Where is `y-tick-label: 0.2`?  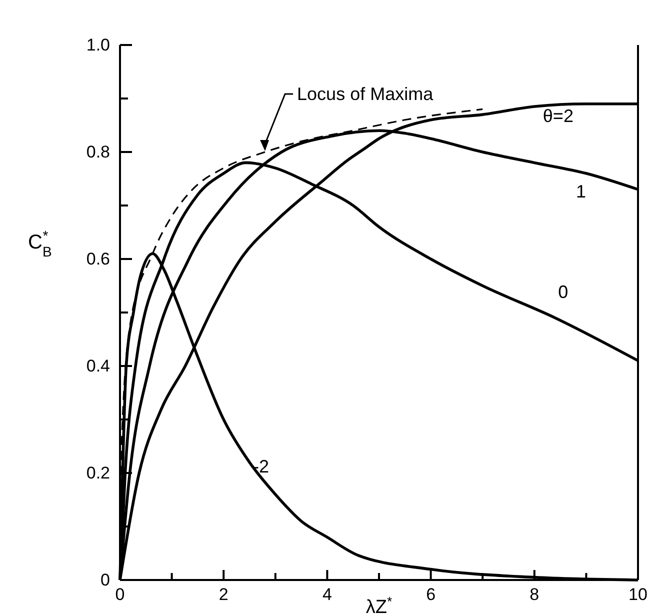 y-tick-label: 0.2 is located at coordinates (98, 472).